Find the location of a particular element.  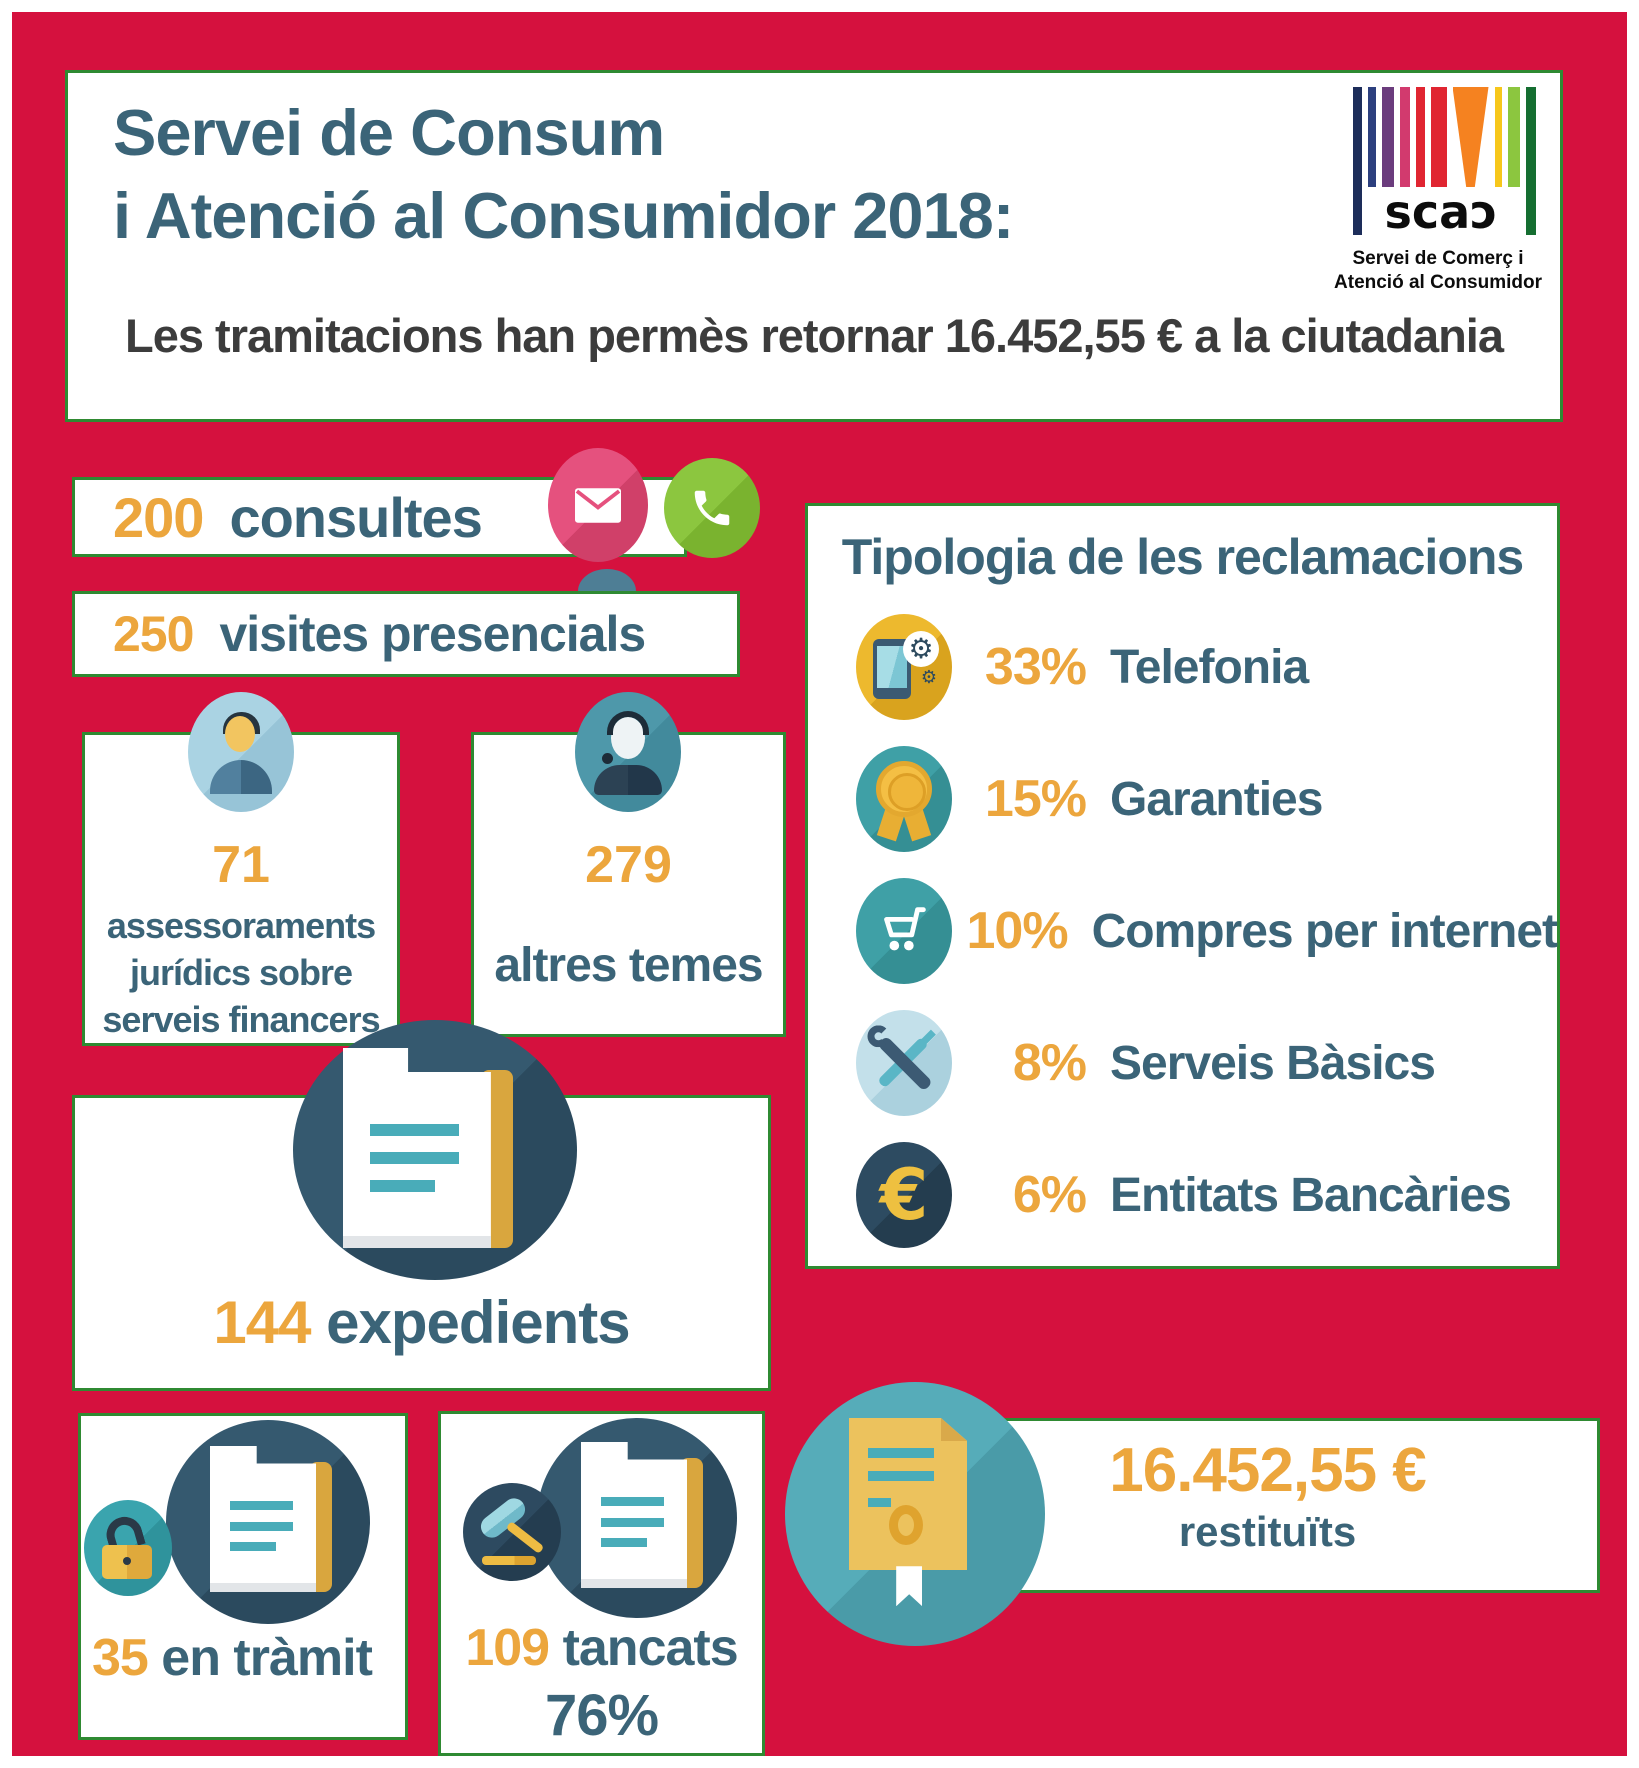

tipologia-label: Serveis Bàsics is located at coordinates (1273, 1063).